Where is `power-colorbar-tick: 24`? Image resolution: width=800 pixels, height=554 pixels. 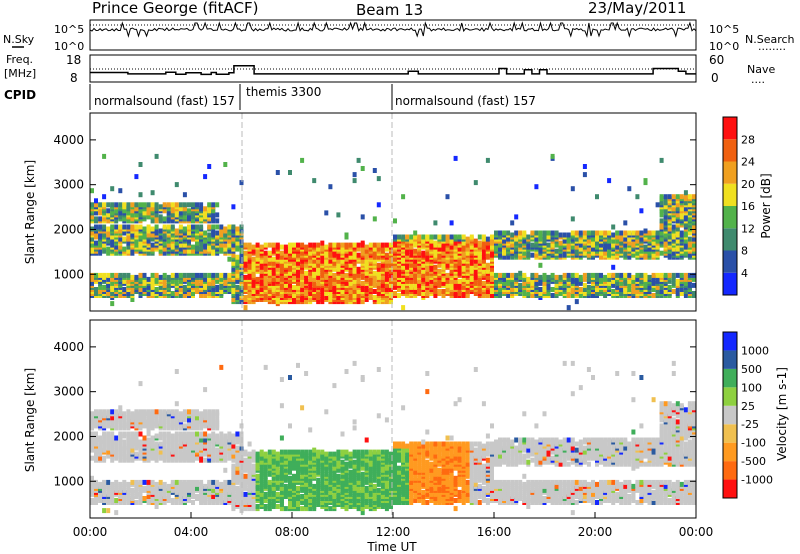 power-colorbar-tick: 24 is located at coordinates (748, 162).